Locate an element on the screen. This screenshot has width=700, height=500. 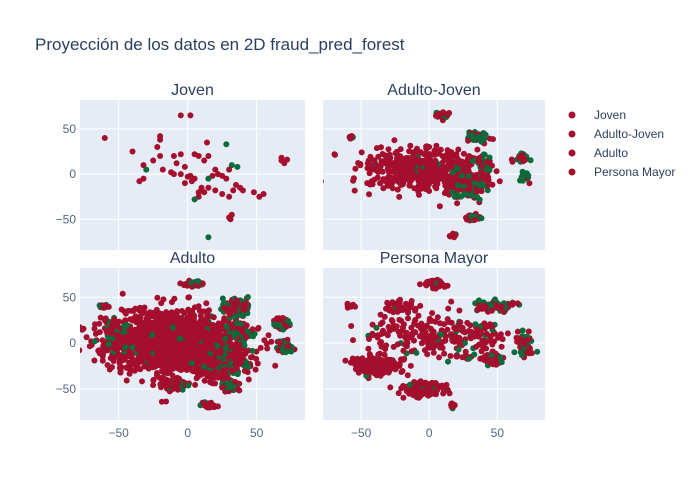
points-layer is located at coordinates (189, 344).